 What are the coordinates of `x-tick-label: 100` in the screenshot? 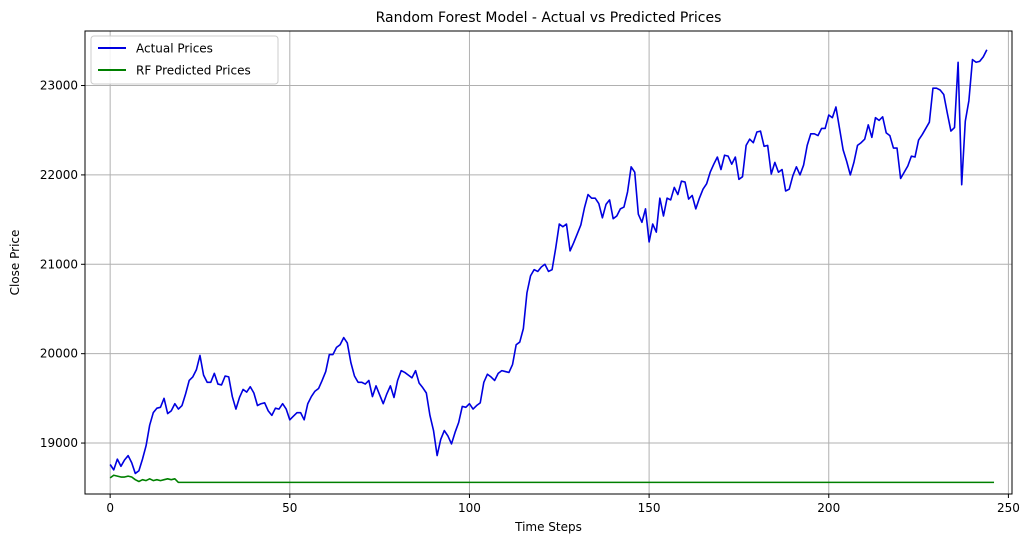 It's located at (469, 508).